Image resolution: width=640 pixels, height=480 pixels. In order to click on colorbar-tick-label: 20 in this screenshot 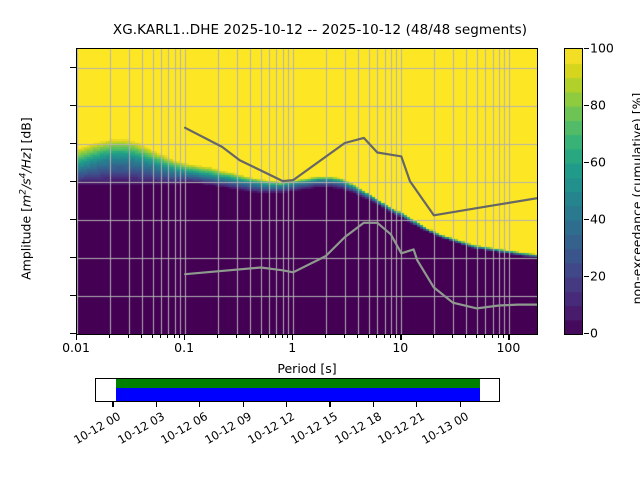, I will do `click(598, 276)`.